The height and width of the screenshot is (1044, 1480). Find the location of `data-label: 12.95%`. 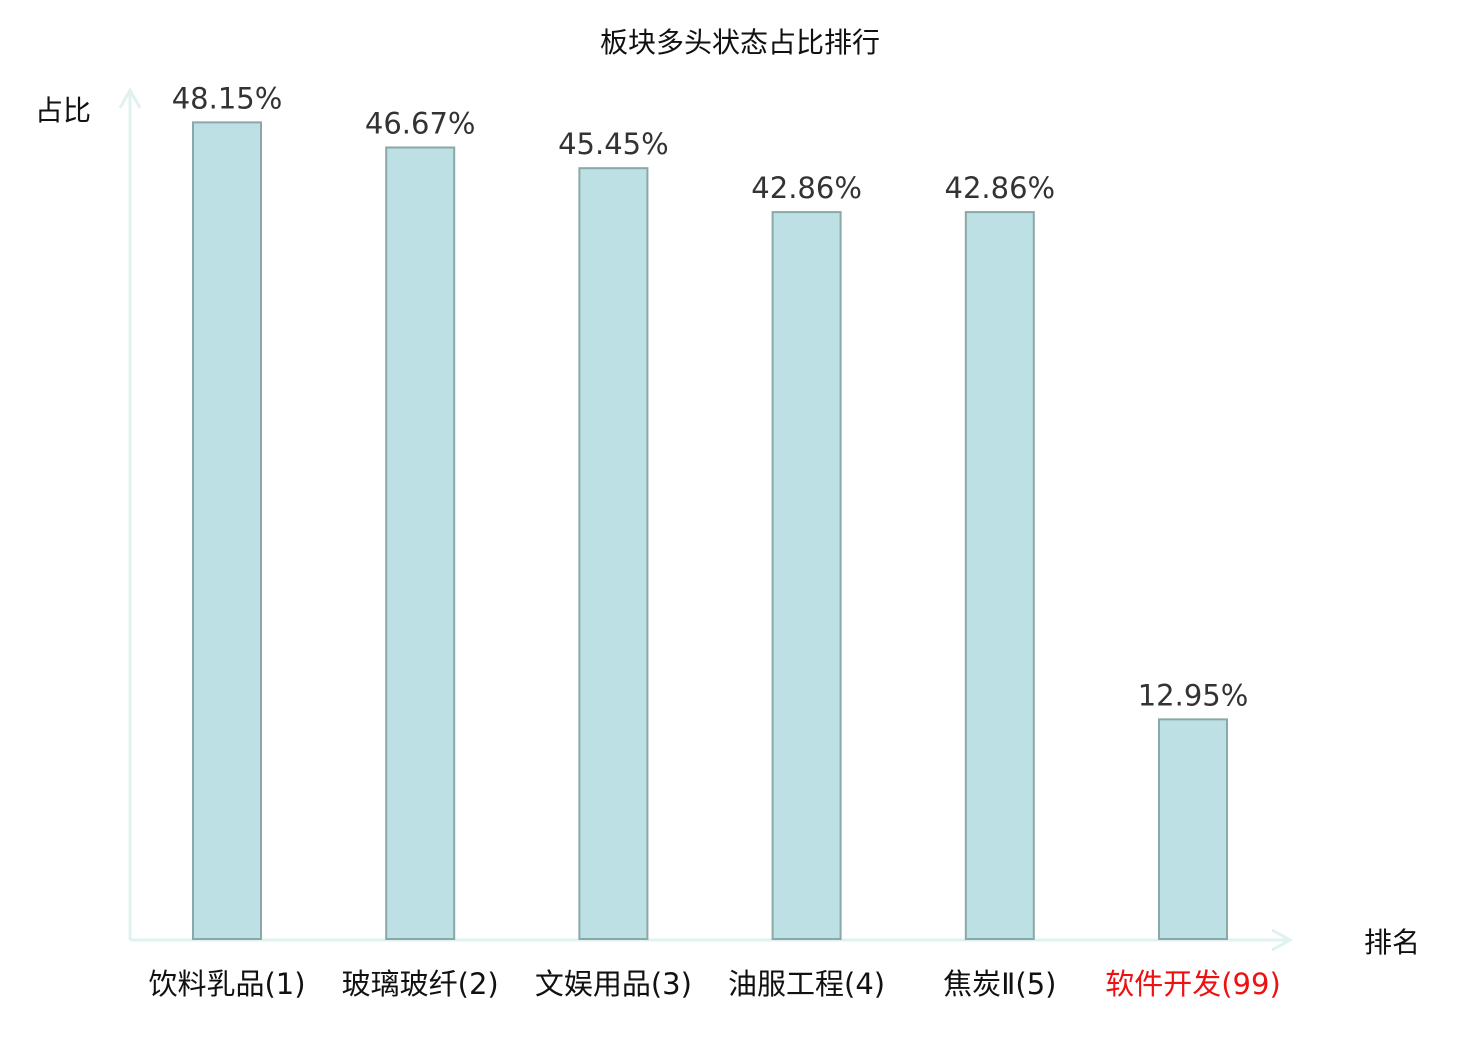

data-label: 12.95% is located at coordinates (1193, 695).